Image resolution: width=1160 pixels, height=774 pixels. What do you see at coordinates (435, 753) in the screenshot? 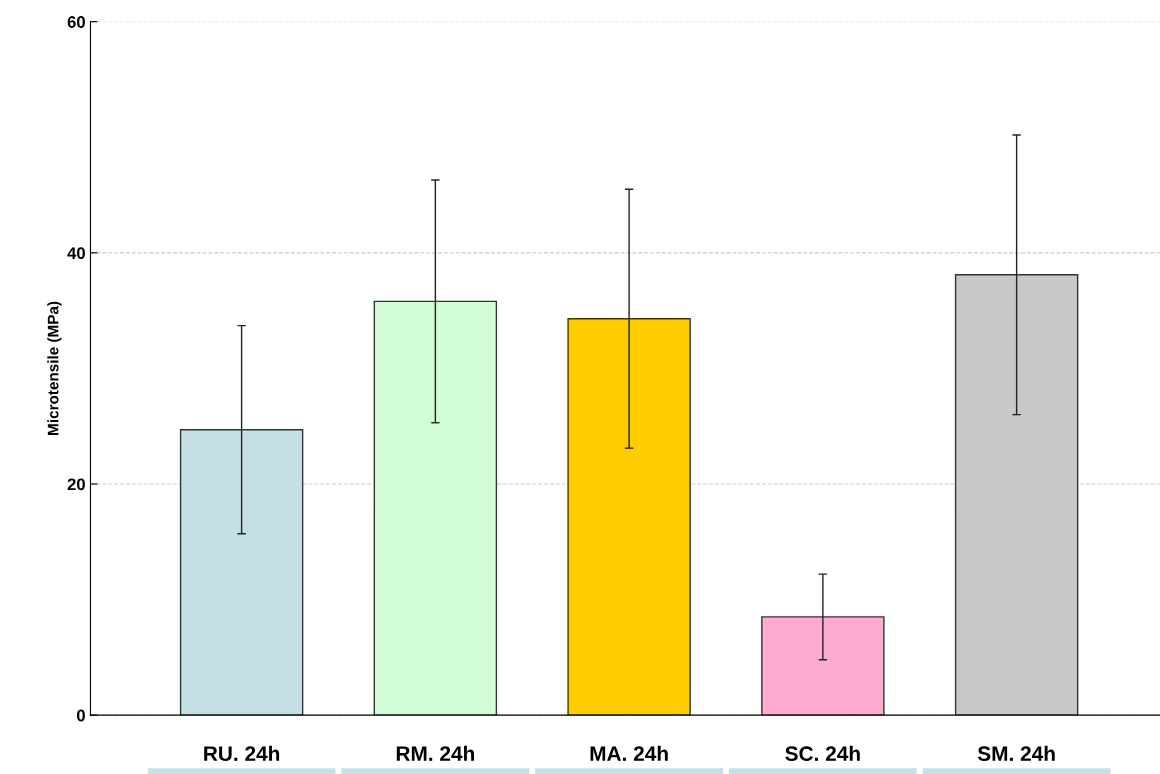
I see `x-tick-label: RM. 24h` at bounding box center [435, 753].